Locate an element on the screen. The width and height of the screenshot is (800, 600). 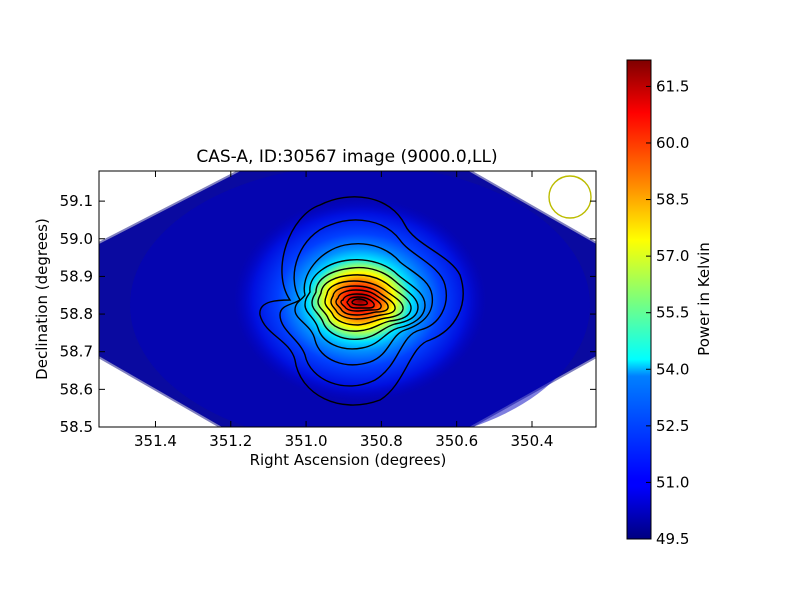
colorbar-tick-label: 55.5 is located at coordinates (672, 313).